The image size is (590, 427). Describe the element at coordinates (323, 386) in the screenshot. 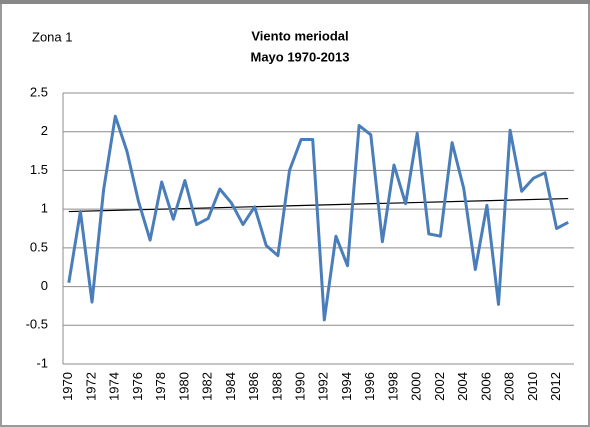

I see `x-tick-label: 1992` at that location.